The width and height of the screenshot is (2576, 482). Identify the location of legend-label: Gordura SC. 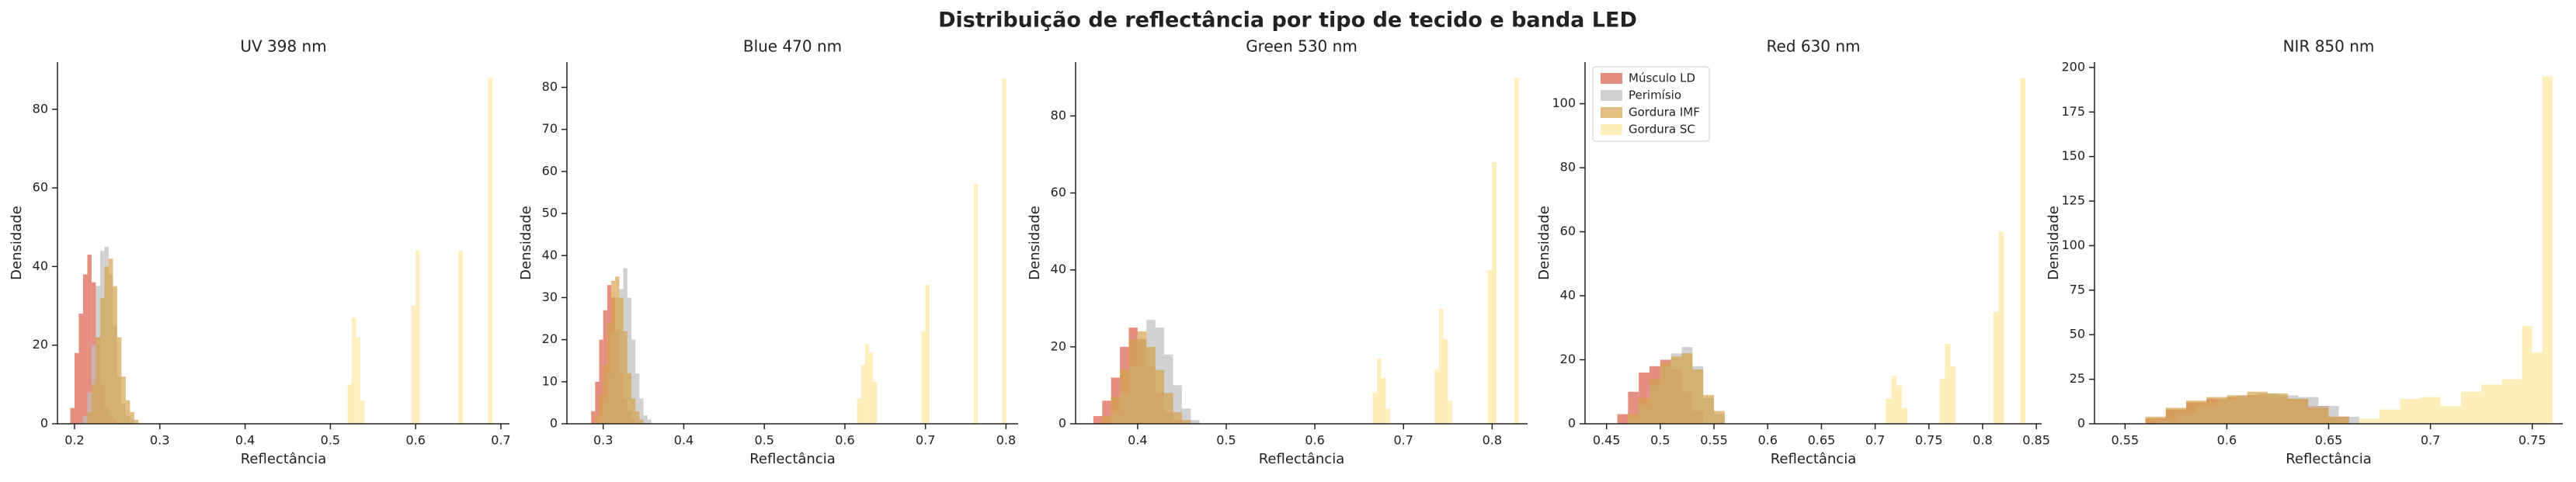
(1662, 130).